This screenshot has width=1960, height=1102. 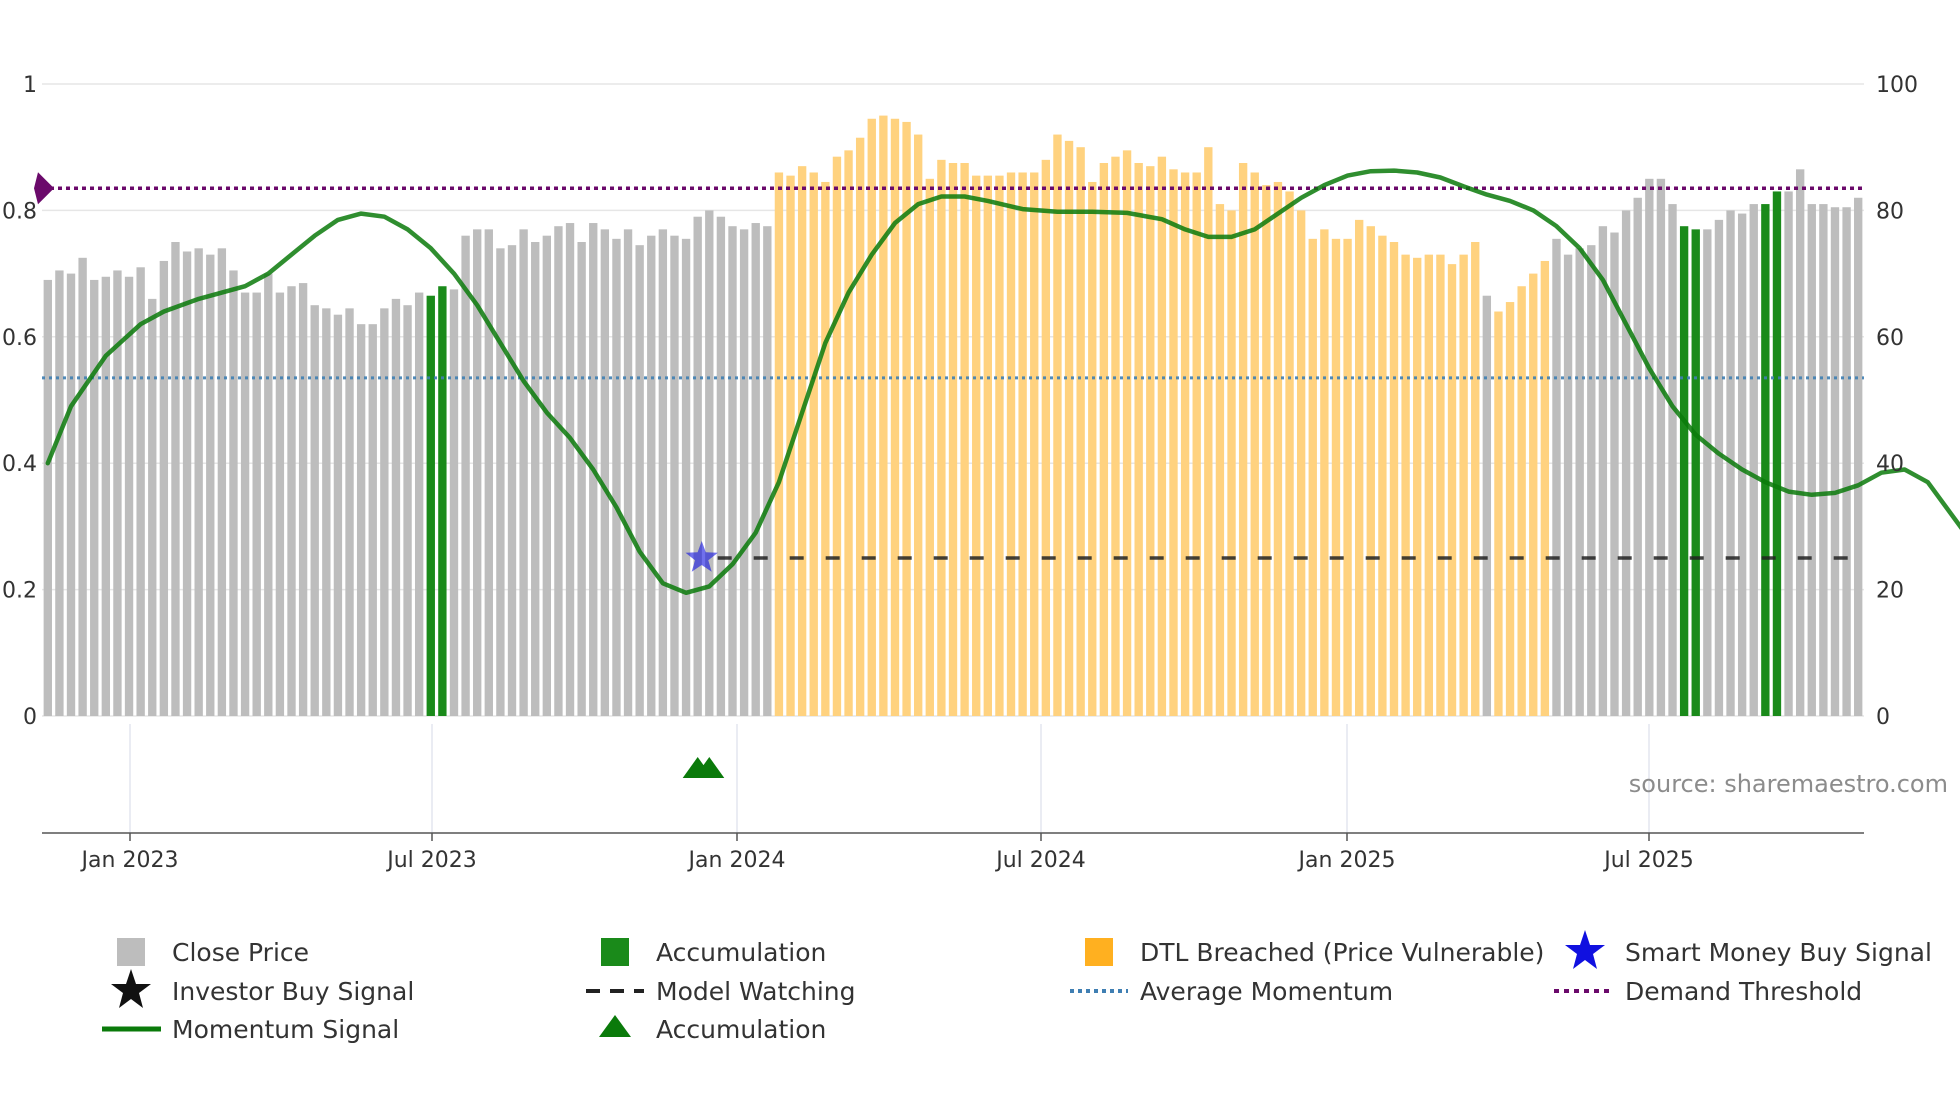 What do you see at coordinates (721, 991) in the screenshot?
I see `legend-item-model-watching: Model Watching` at bounding box center [721, 991].